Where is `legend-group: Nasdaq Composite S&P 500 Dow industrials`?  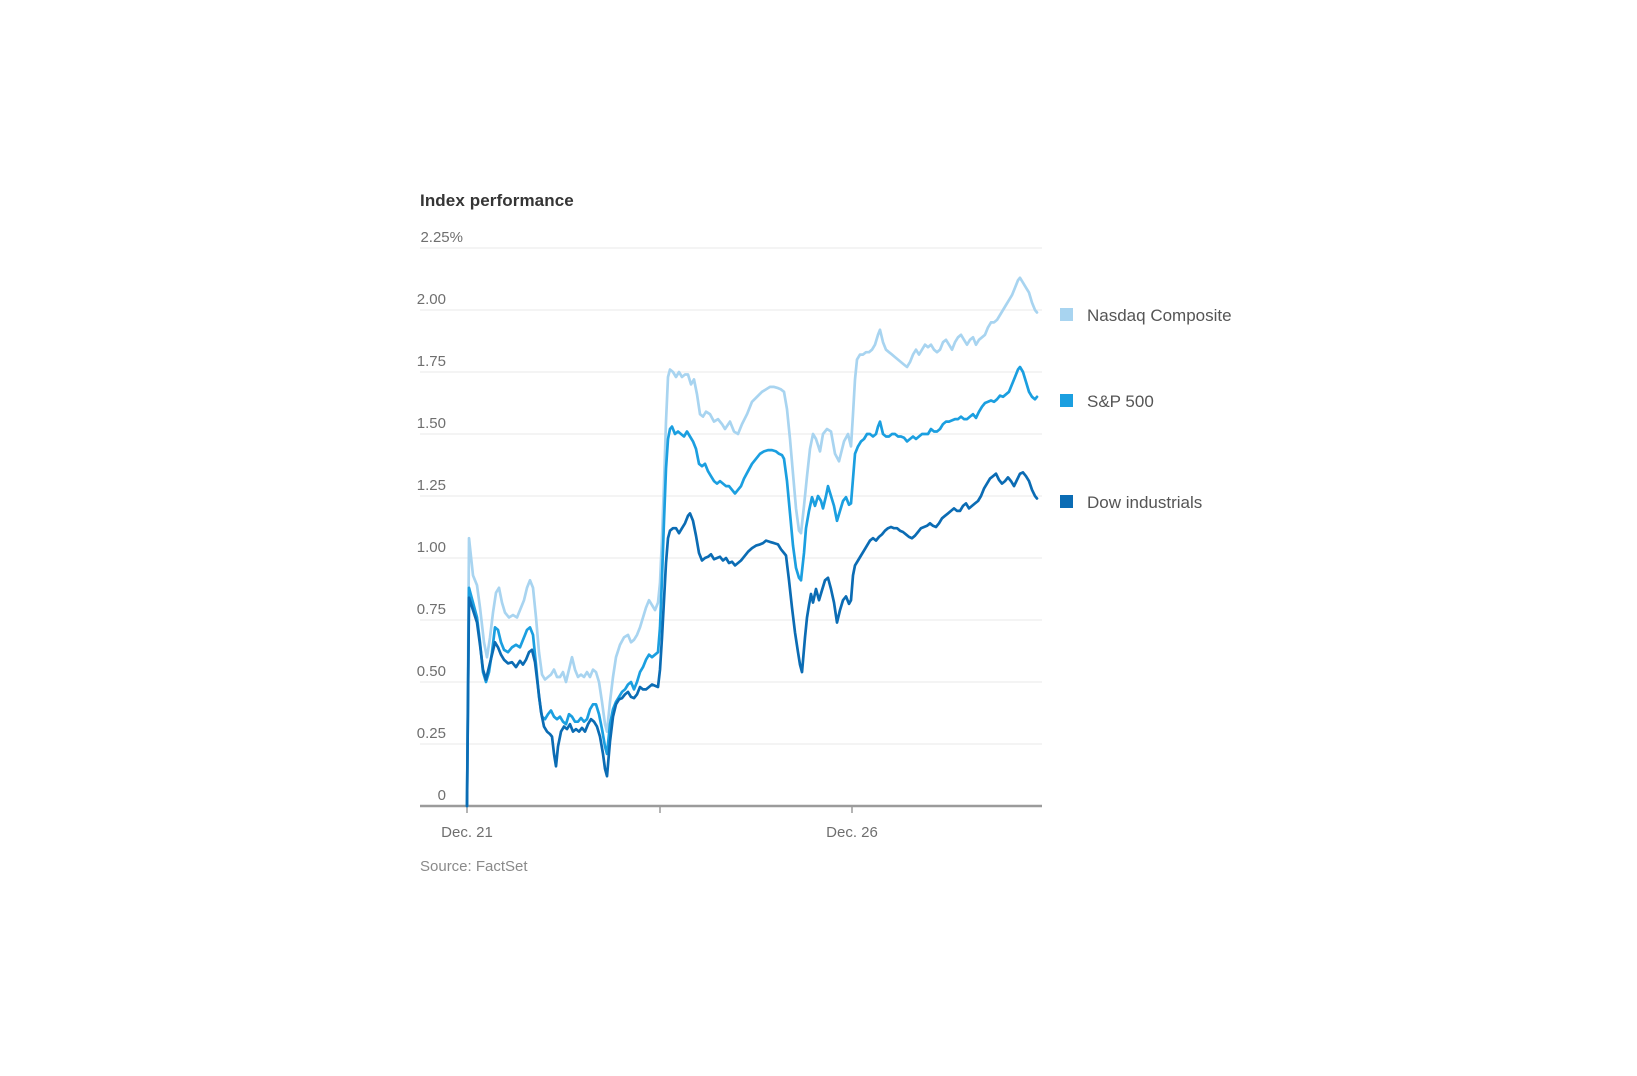
legend-group: Nasdaq Composite S&P 500 Dow industrials is located at coordinates (1146, 409).